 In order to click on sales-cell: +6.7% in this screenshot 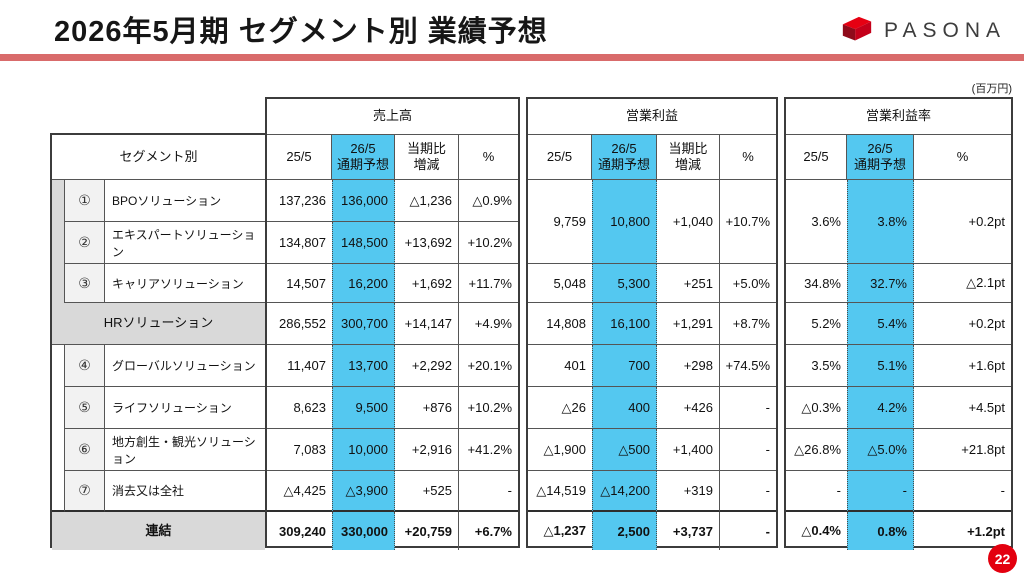, I will do `click(493, 531)`.